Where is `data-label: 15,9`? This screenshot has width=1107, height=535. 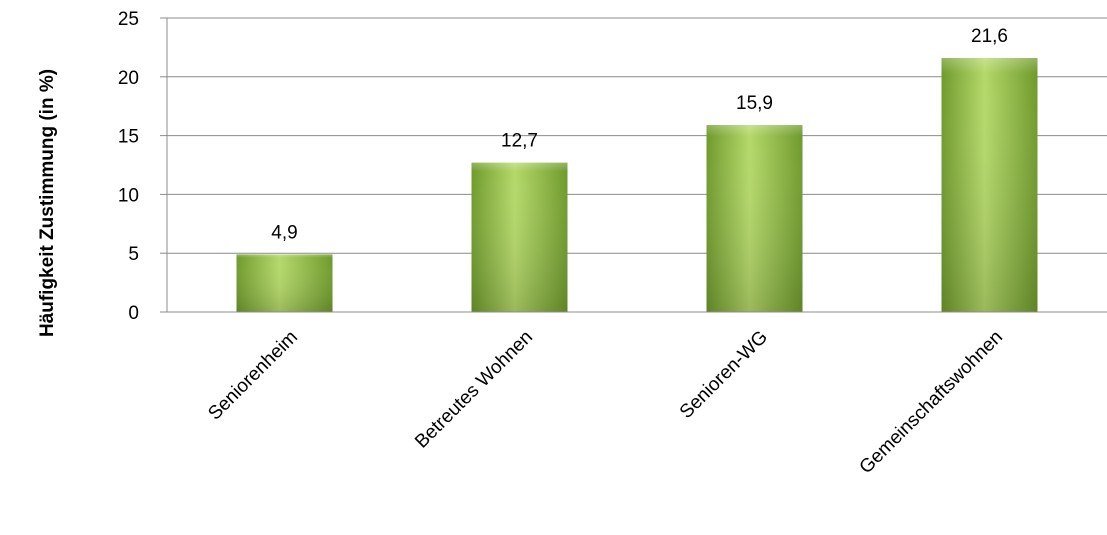 data-label: 15,9 is located at coordinates (754, 103).